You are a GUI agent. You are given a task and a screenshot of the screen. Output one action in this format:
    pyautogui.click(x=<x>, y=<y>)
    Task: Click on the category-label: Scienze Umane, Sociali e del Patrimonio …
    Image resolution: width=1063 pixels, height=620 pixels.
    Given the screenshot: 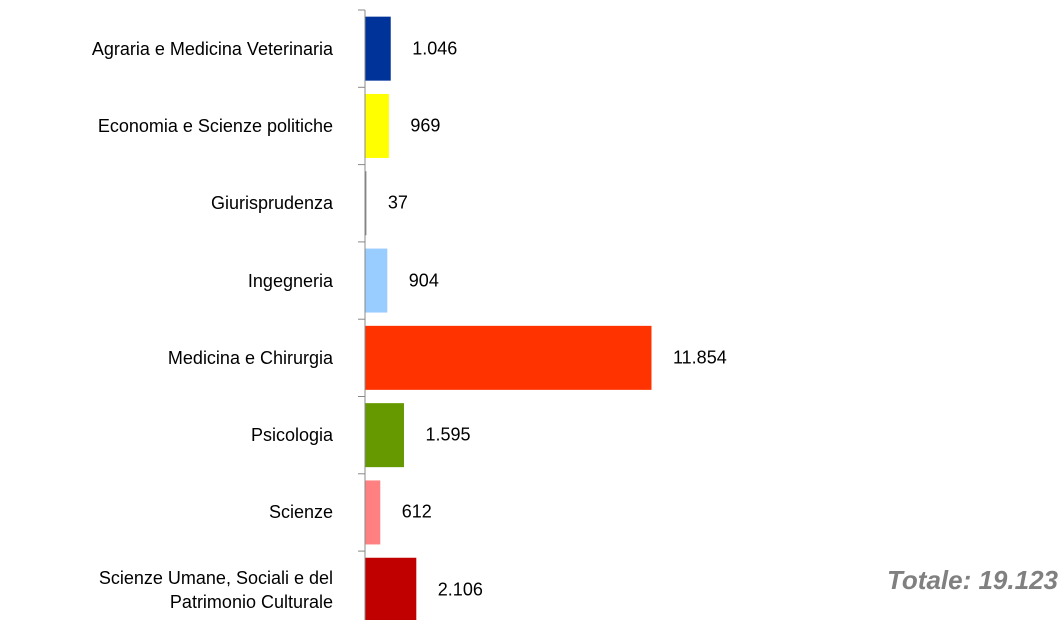 What is the action you would take?
    pyautogui.click(x=215, y=589)
    